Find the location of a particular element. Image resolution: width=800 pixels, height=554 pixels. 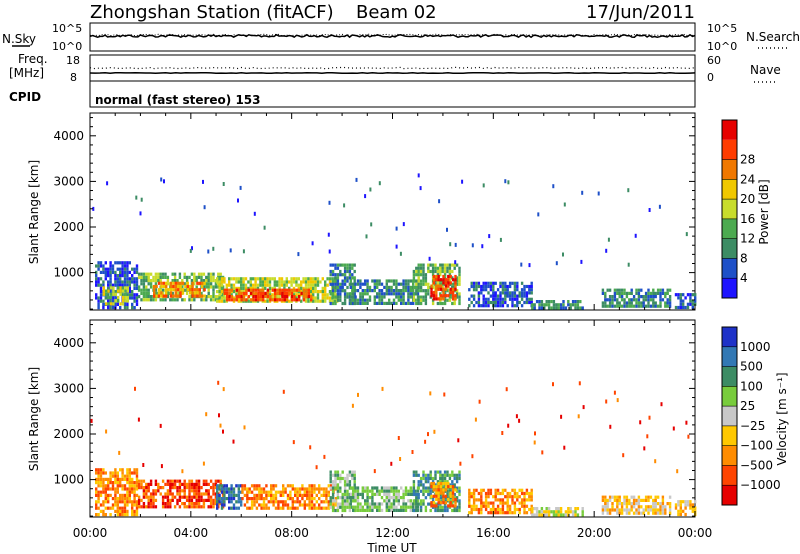

velocity-colorbar-label: Velocity [m s⁻¹] is located at coordinates (782, 418).